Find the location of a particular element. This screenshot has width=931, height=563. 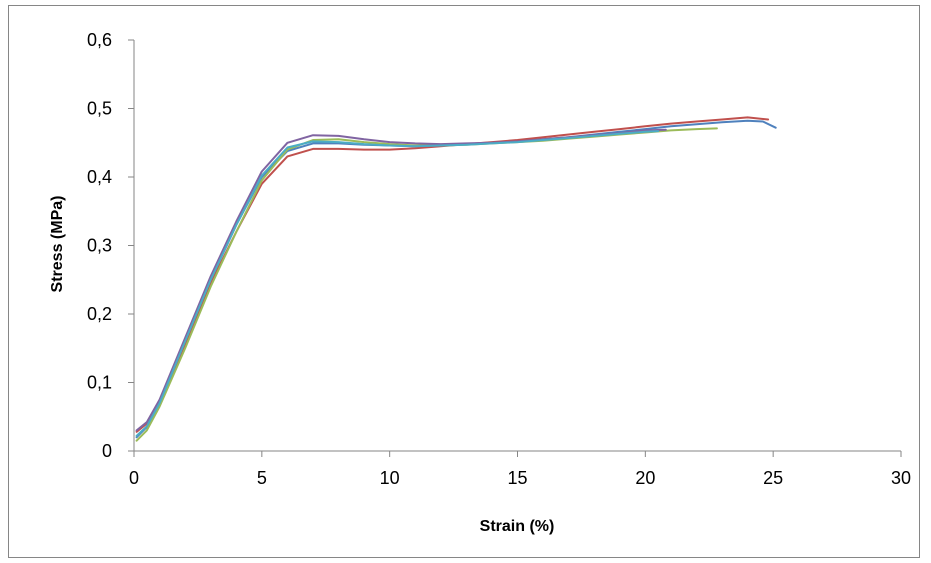

x-tick-label: 30 is located at coordinates (901, 478).